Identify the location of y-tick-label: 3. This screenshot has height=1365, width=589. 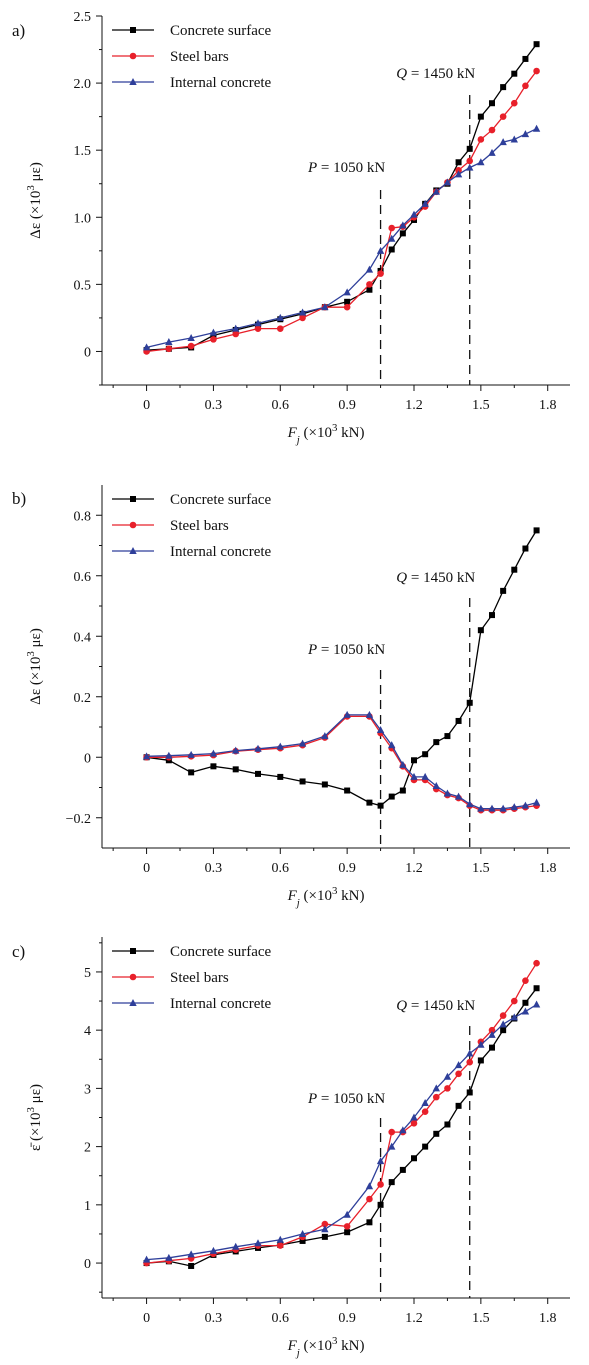
(87, 1089).